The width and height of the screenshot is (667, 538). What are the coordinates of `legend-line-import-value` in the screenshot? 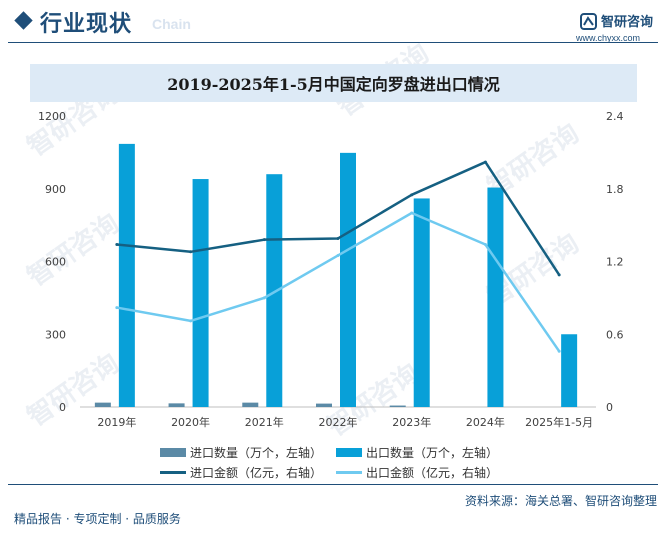 It's located at (173, 472).